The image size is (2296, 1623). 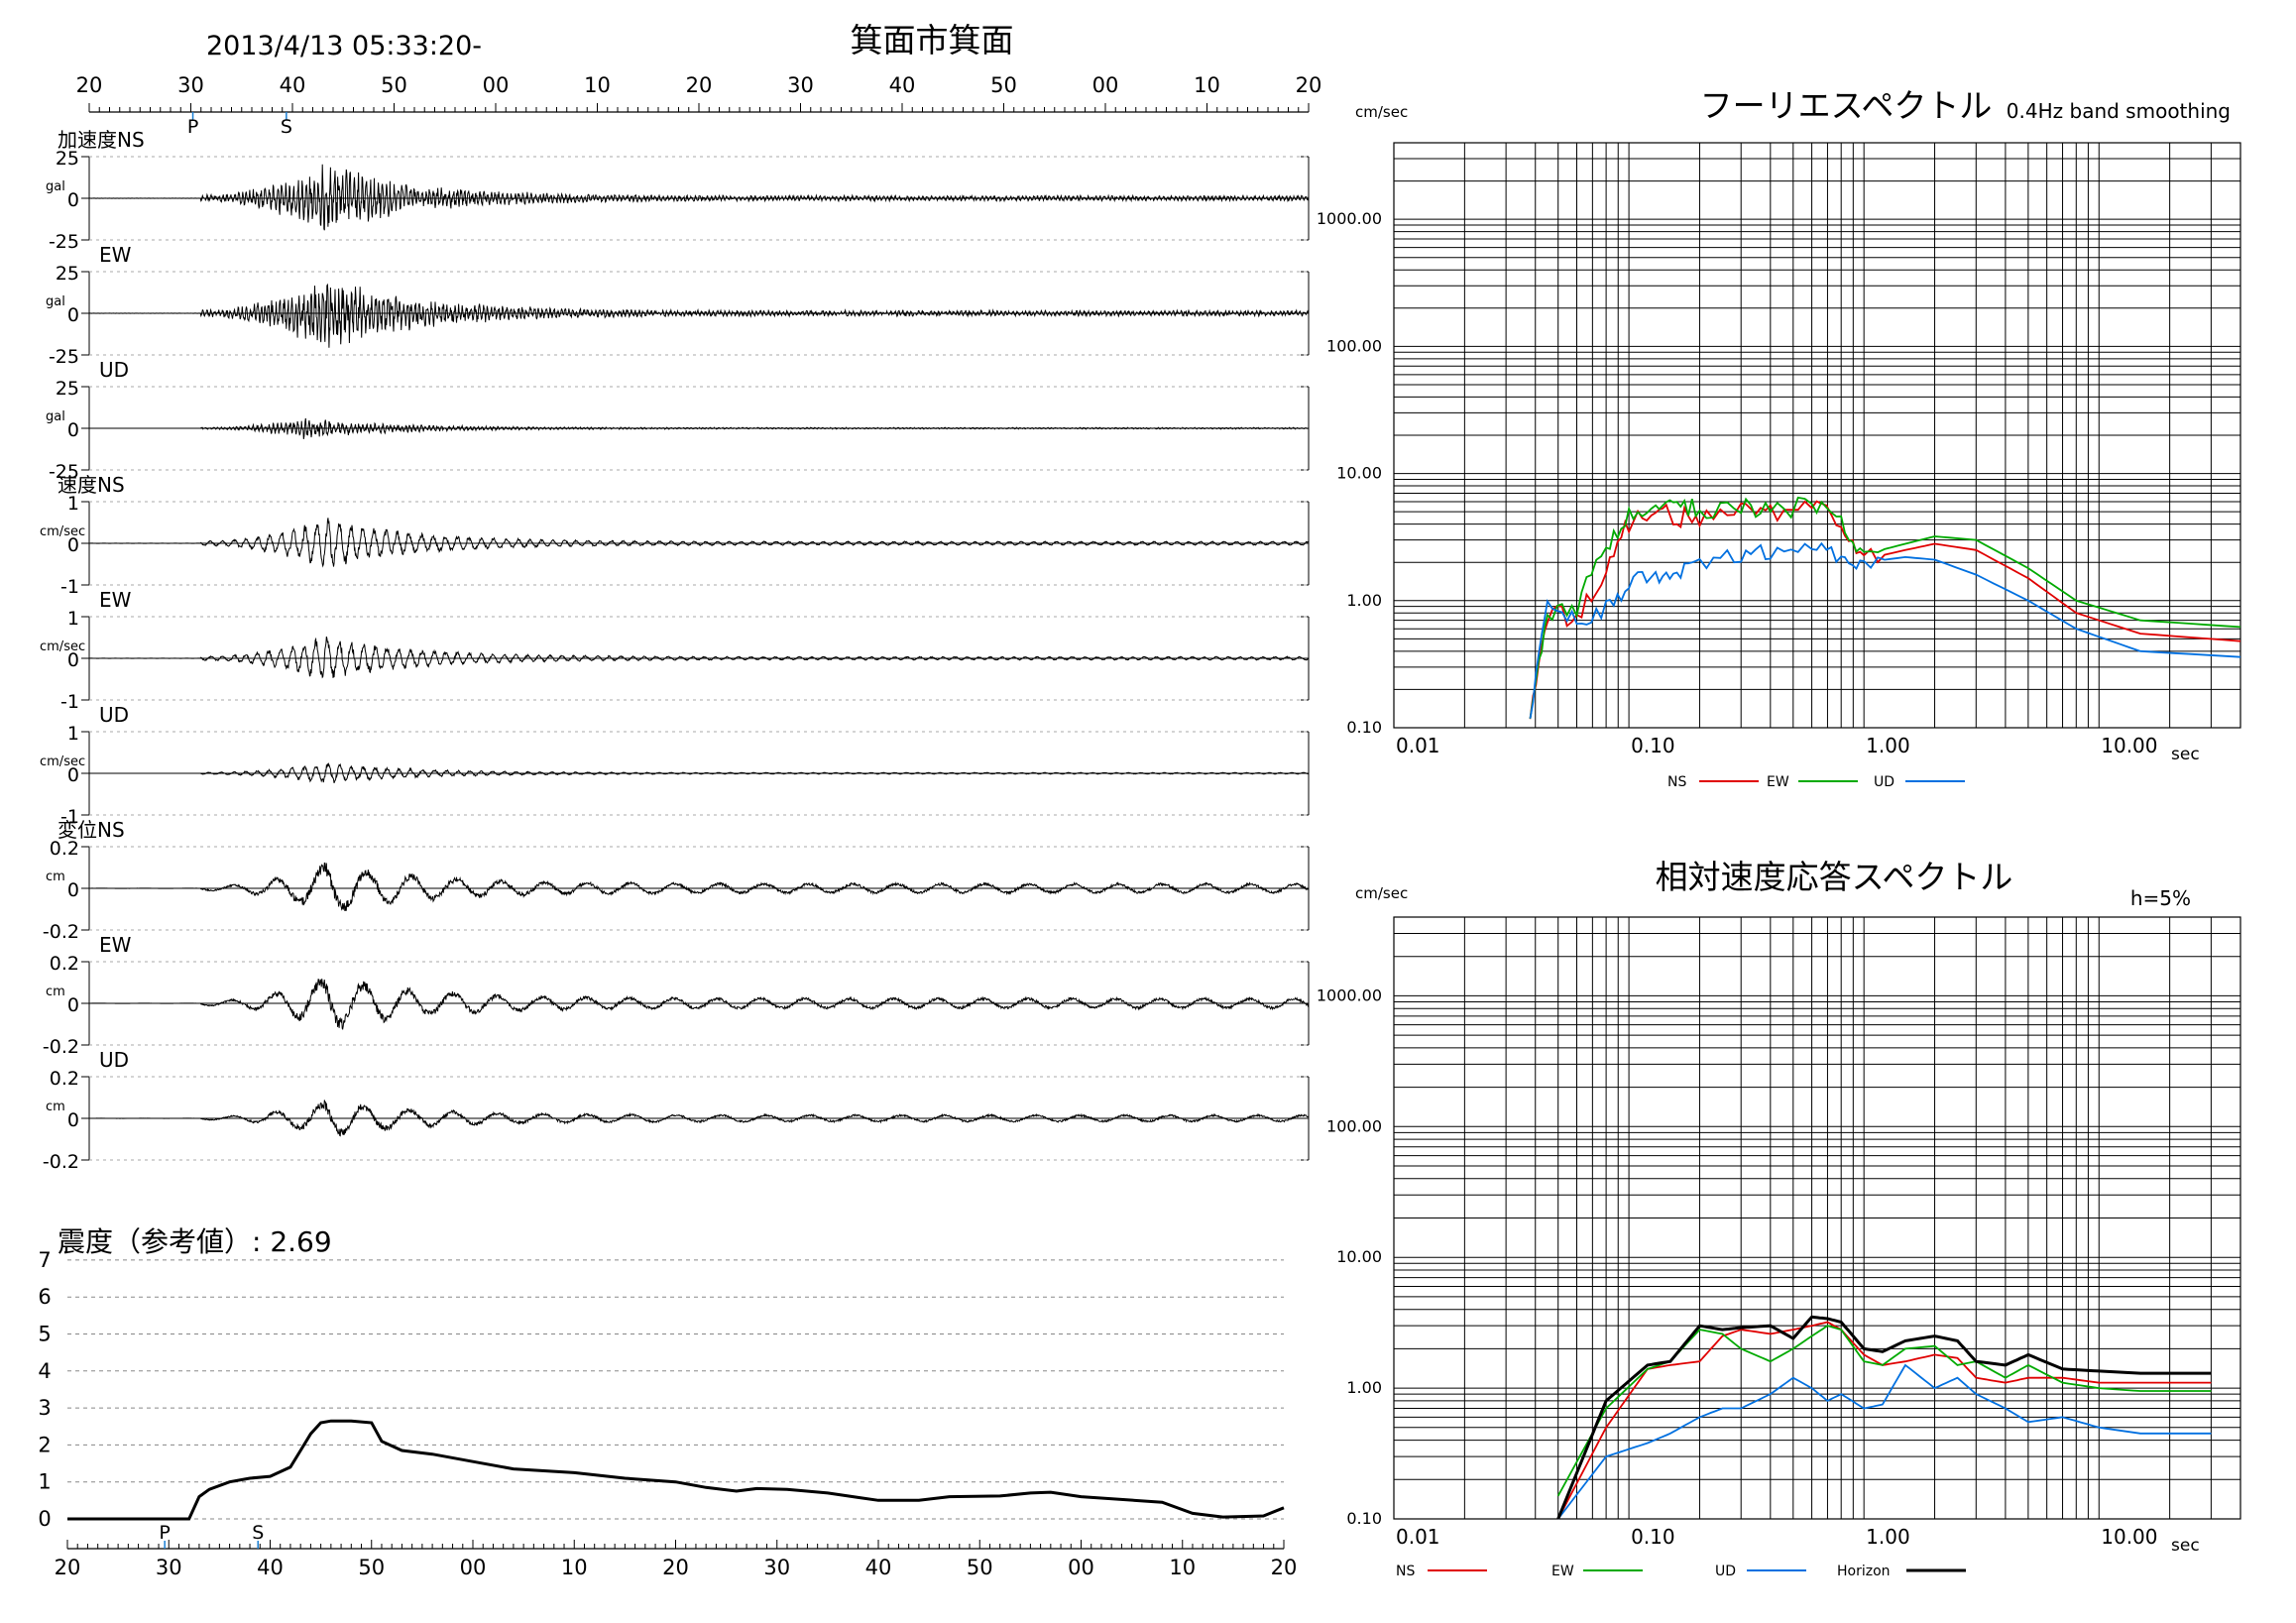 I want to click on time-tick-label: 20, so click(x=89, y=85).